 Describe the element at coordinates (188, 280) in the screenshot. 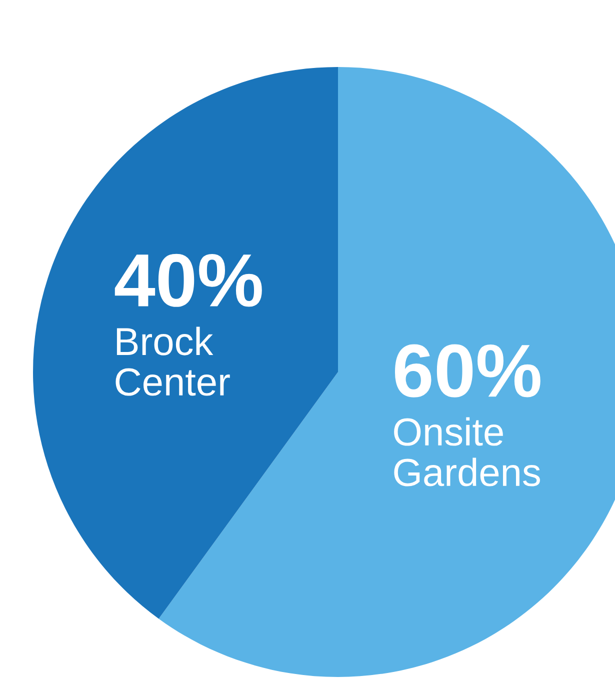

I see `data-label: 40%` at that location.